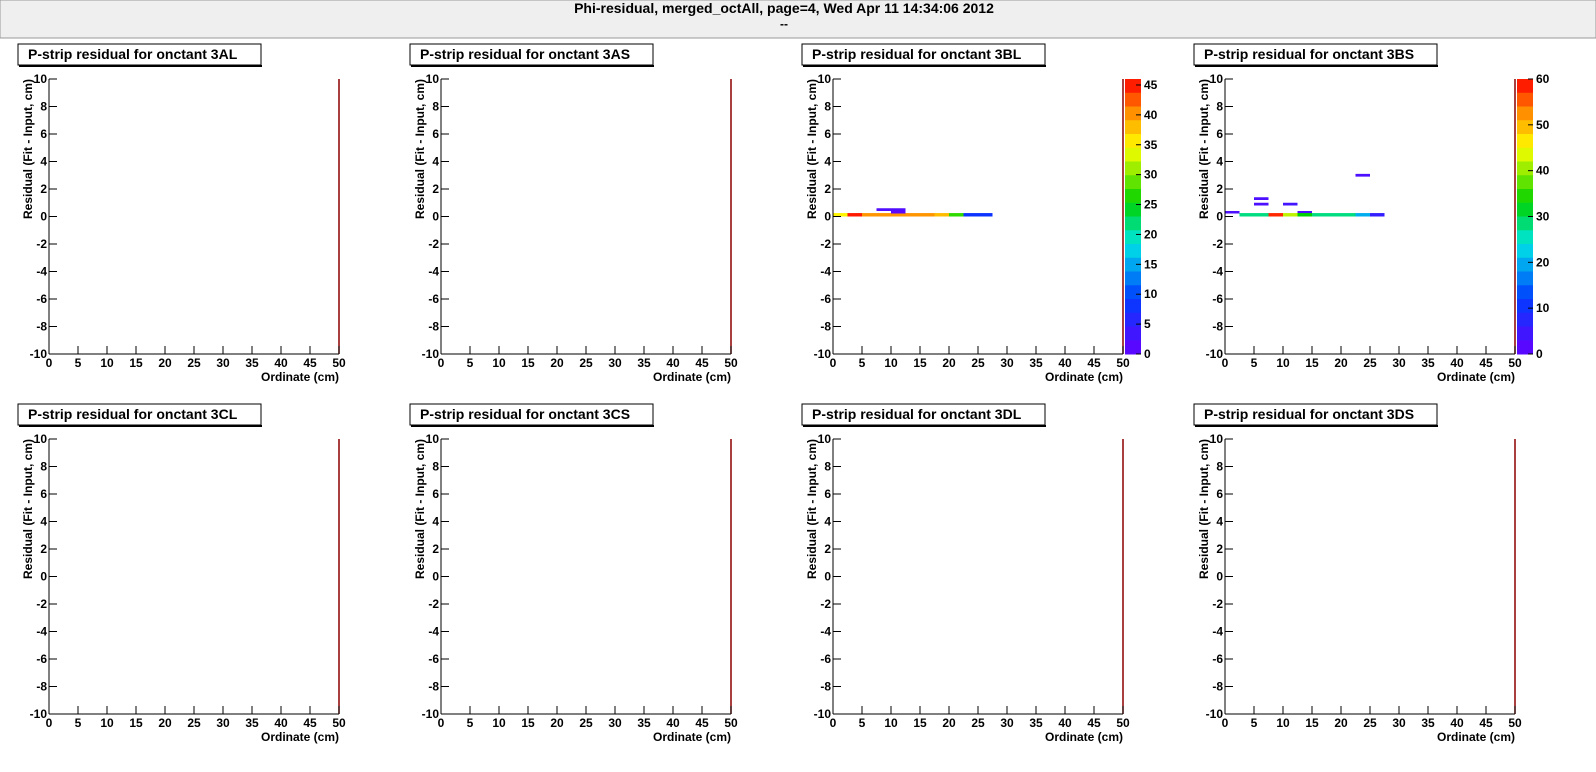 This screenshot has height=772, width=1596. What do you see at coordinates (1539, 354) in the screenshot?
I see `colorbar-tick-label: 0` at bounding box center [1539, 354].